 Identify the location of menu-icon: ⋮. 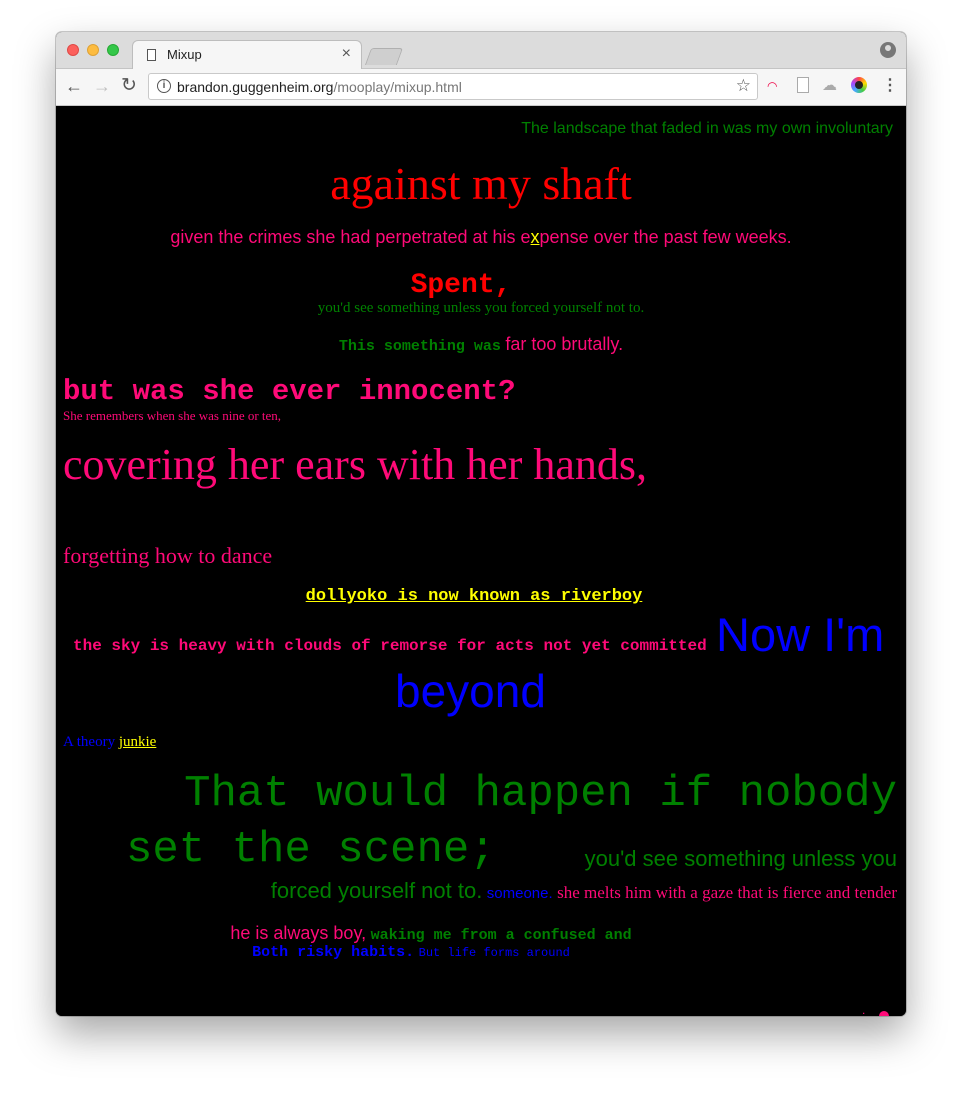
(890, 85).